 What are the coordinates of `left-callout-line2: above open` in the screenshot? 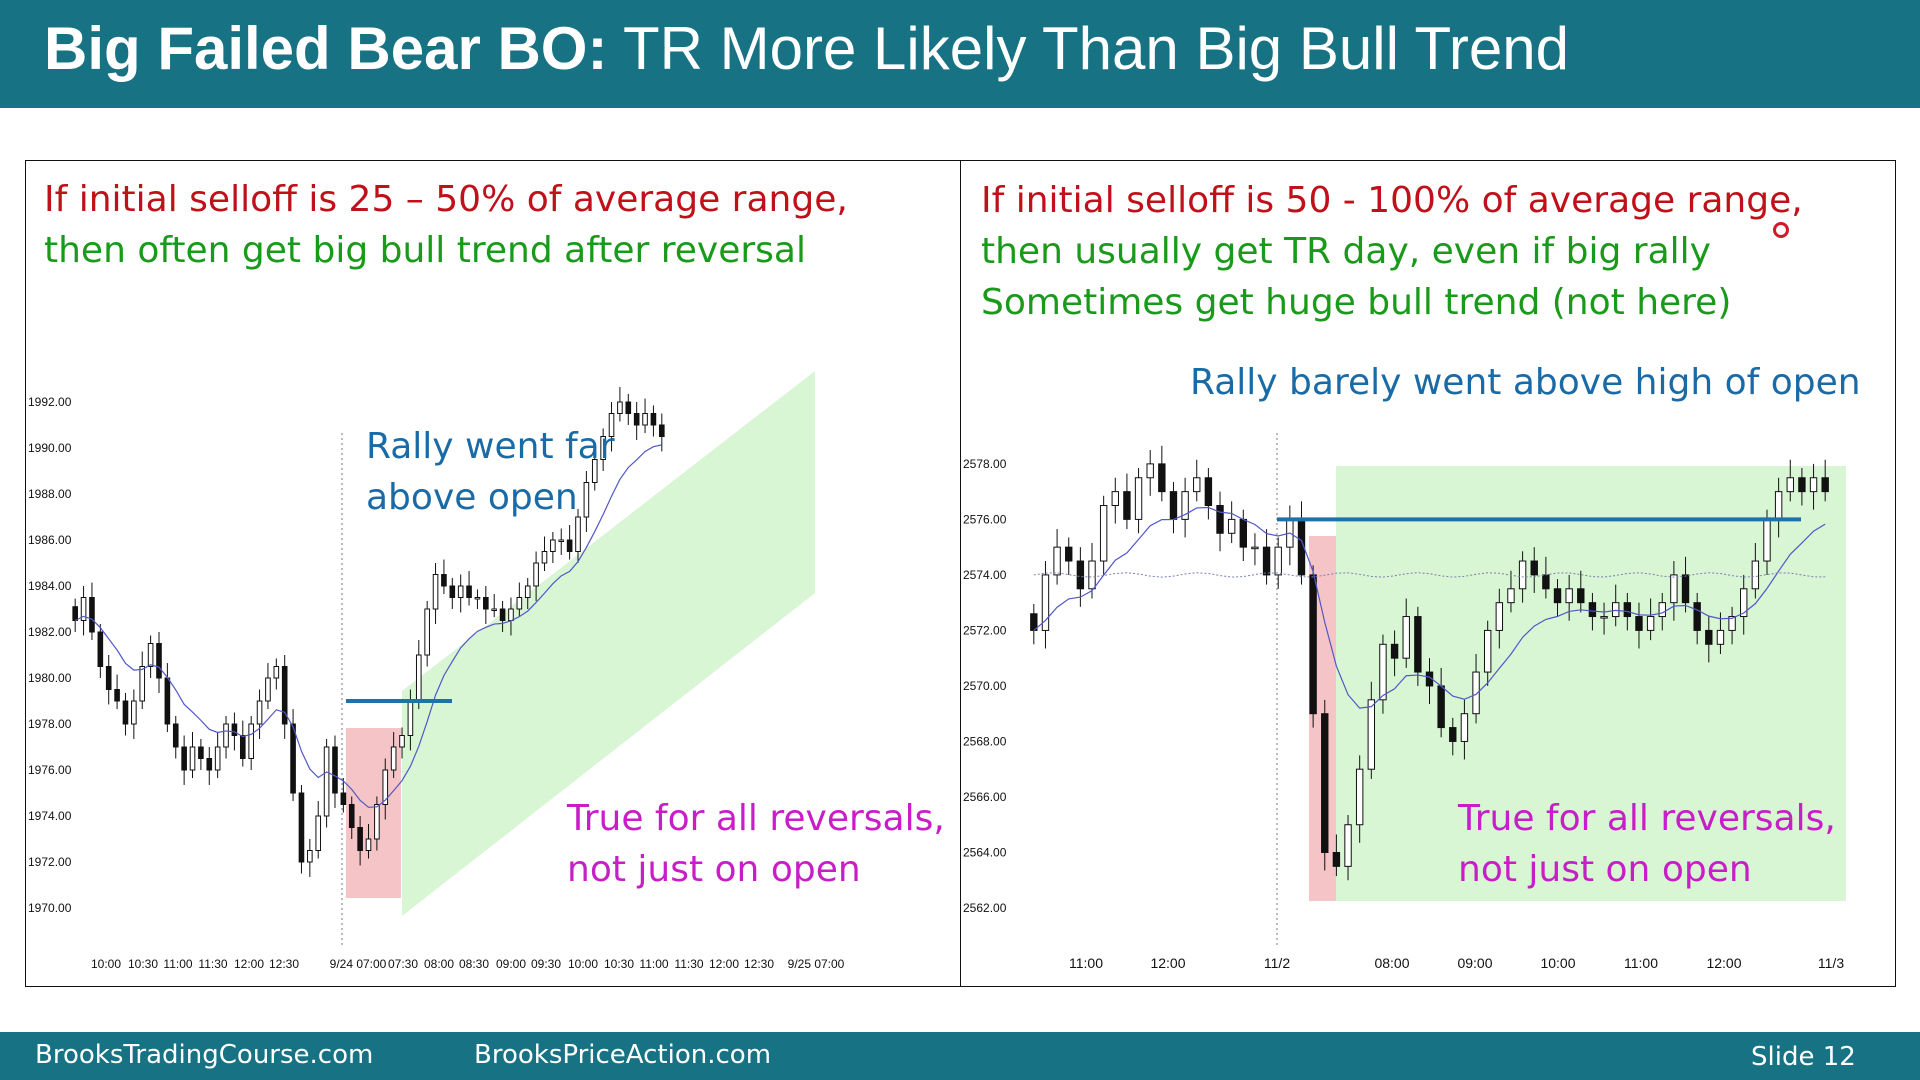 It's located at (472, 497).